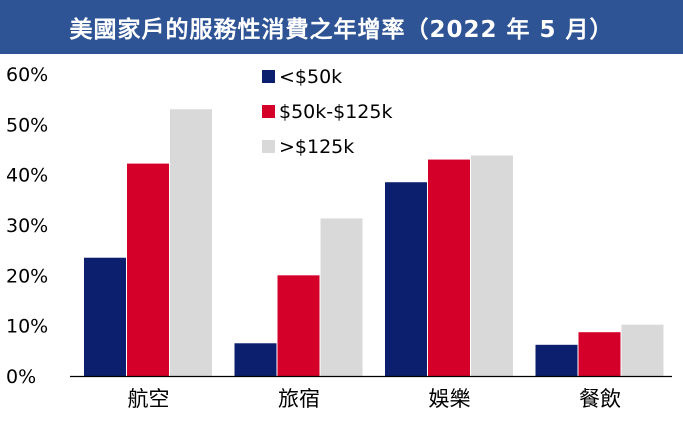 The image size is (683, 429). What do you see at coordinates (341, 30) in the screenshot?
I see `chart-title: 美國家戶的服務性消費之年增率（2022 年 5 月）` at bounding box center [341, 30].